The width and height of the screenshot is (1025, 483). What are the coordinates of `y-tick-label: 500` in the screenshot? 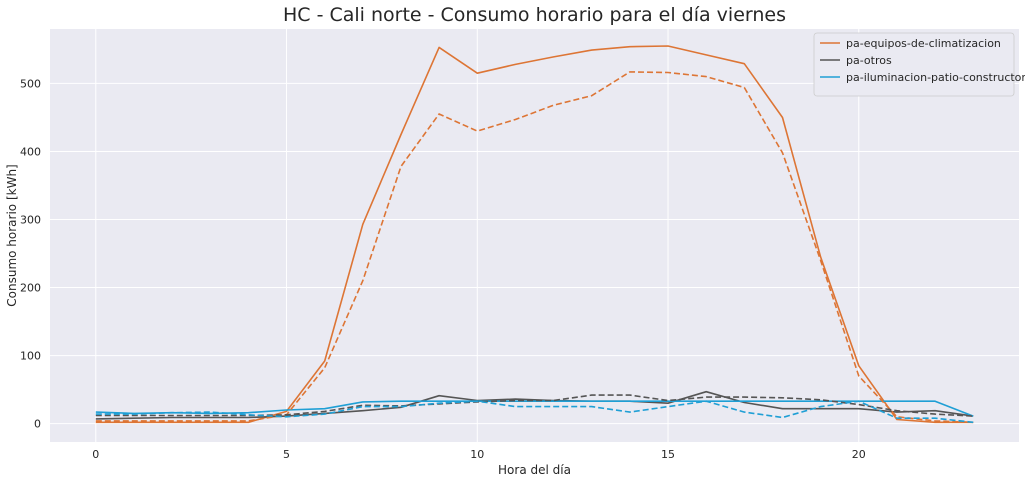 It's located at (30, 83).